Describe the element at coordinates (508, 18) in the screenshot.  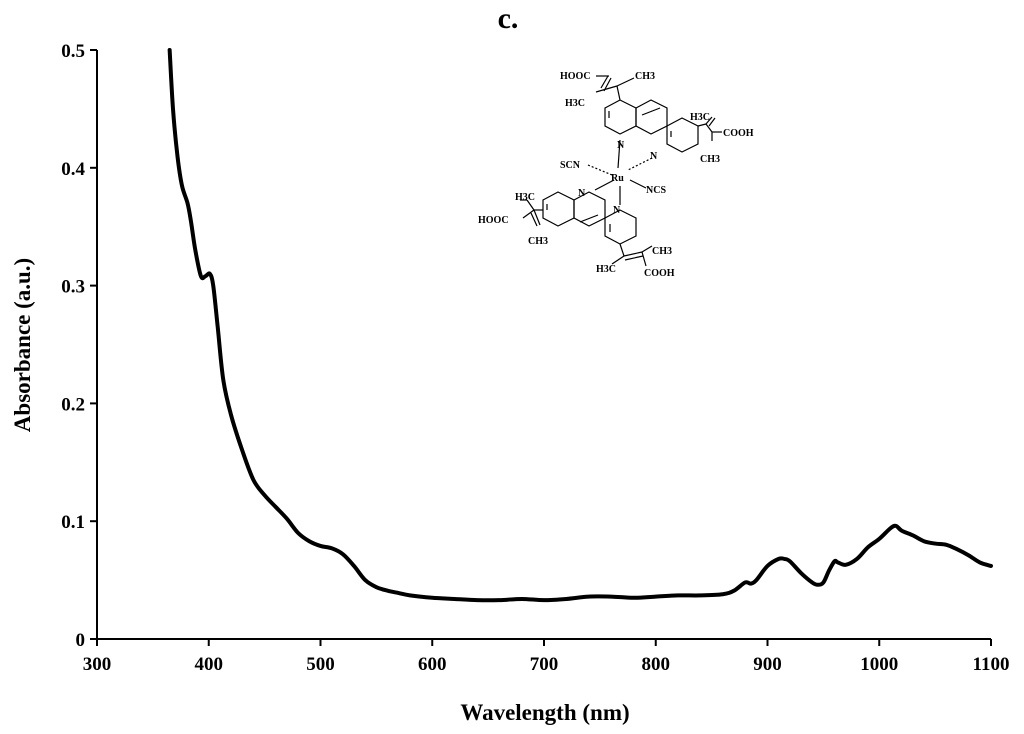
I see `panel-label: c.` at that location.